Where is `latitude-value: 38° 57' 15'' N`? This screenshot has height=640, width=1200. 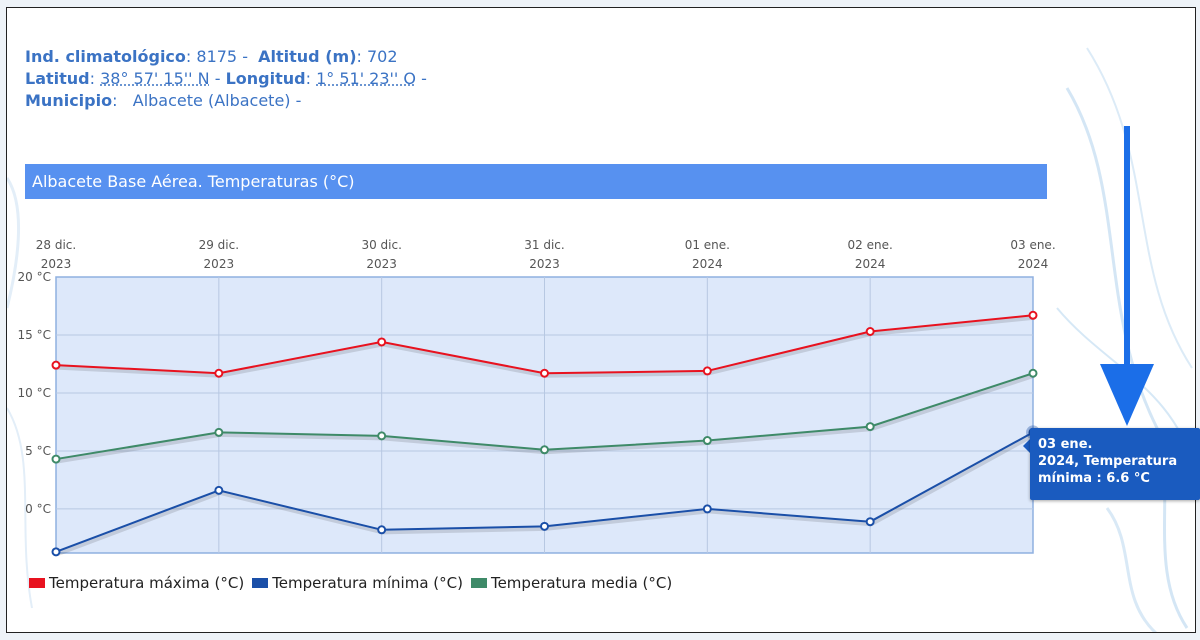 latitude-value: 38° 57' 15'' N is located at coordinates (155, 78).